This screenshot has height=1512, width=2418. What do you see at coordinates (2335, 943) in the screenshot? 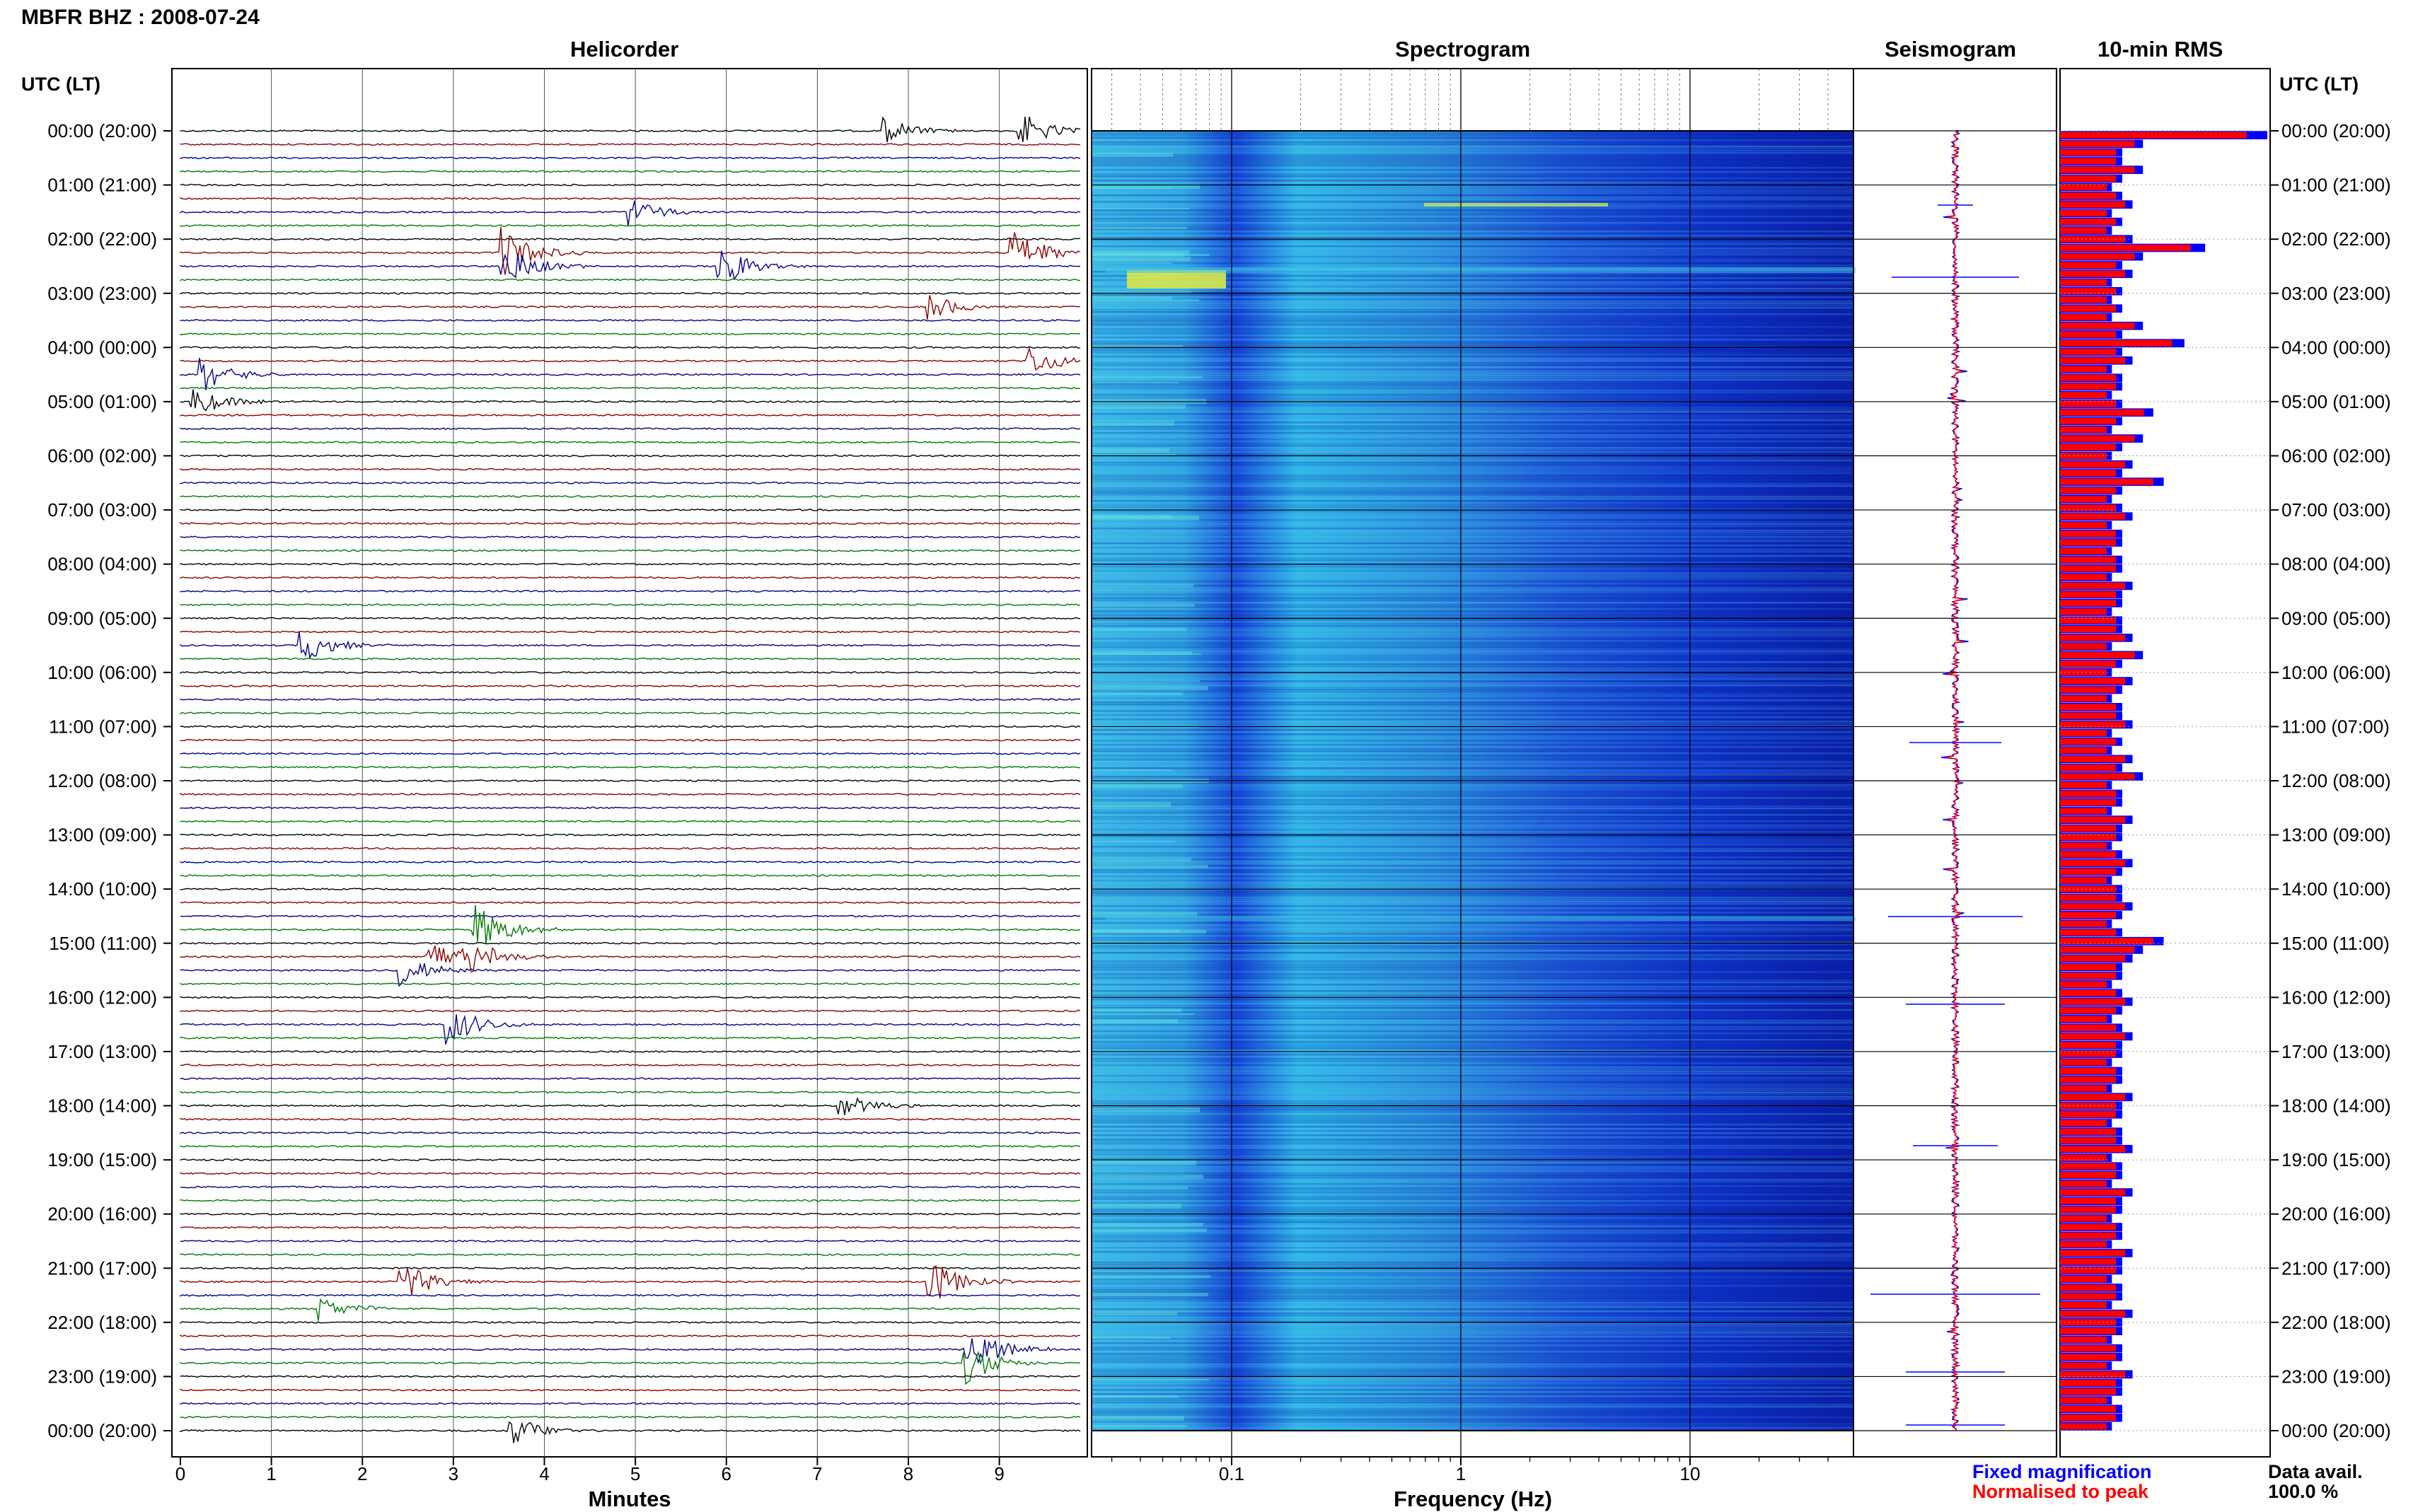
I see `time-label-right: 15:00 (11:00)` at bounding box center [2335, 943].